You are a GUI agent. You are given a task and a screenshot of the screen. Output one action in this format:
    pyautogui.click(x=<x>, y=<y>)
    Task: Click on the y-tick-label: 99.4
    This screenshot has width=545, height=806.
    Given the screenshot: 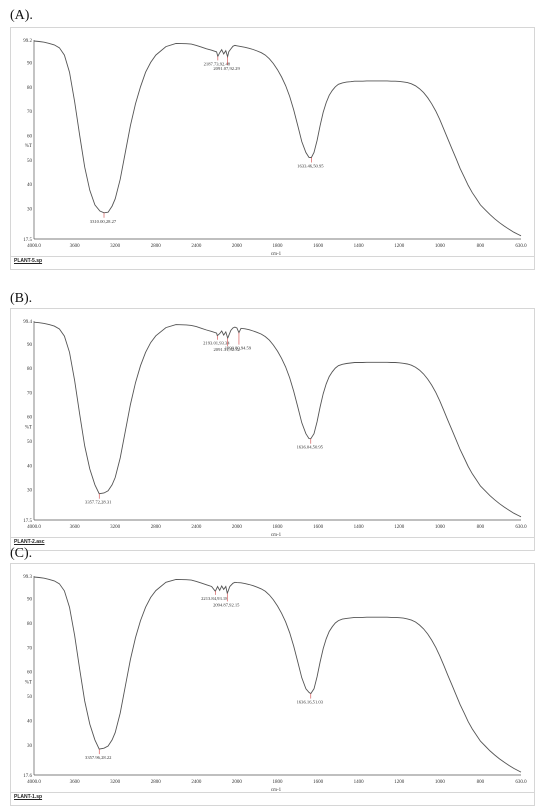 What is the action you would take?
    pyautogui.click(x=27, y=322)
    